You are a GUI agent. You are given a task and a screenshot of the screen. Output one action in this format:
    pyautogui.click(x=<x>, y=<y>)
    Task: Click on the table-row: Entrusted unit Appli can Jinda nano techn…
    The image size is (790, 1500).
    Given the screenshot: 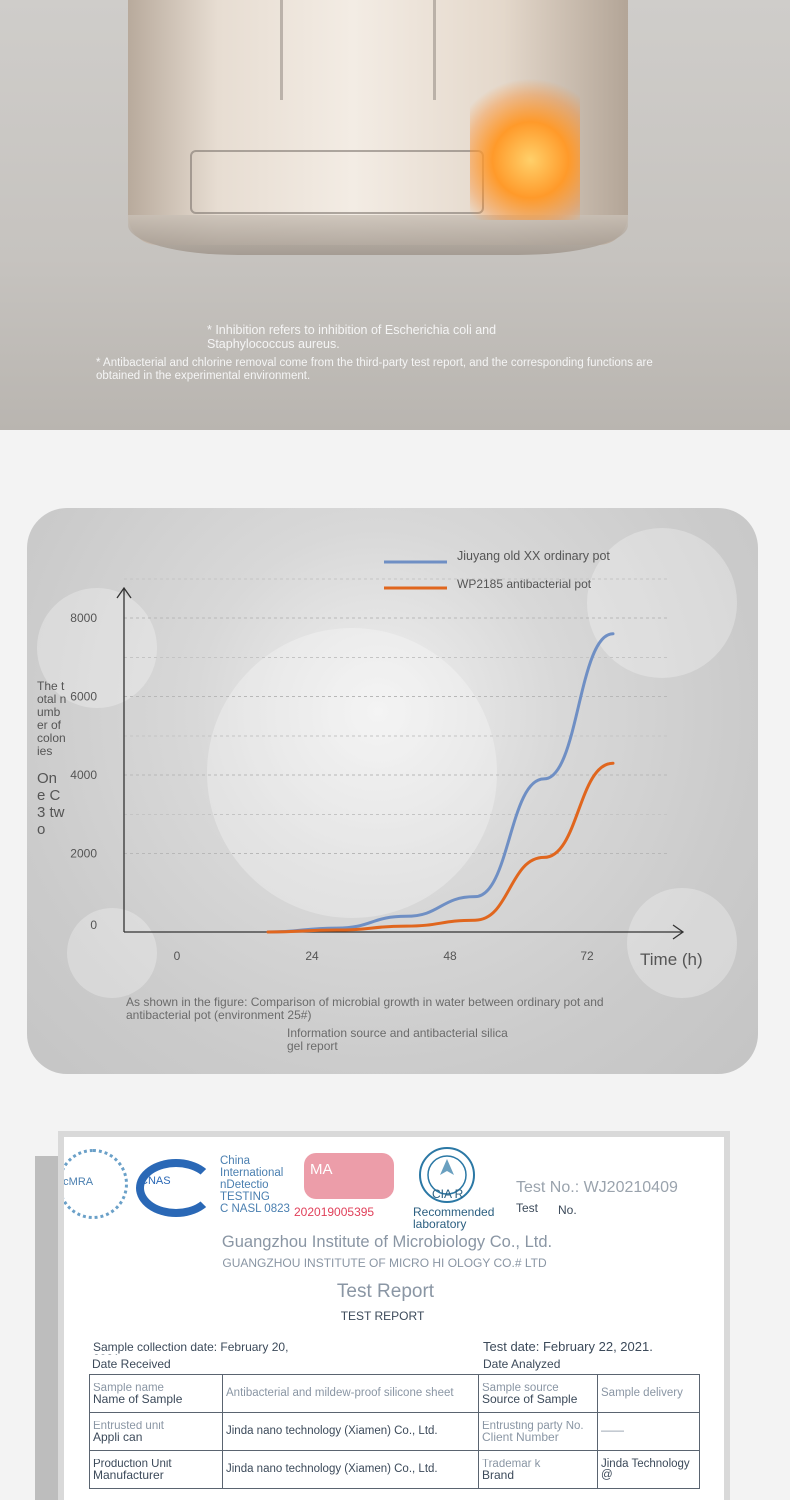 What is the action you would take?
    pyautogui.click(x=394, y=1431)
    